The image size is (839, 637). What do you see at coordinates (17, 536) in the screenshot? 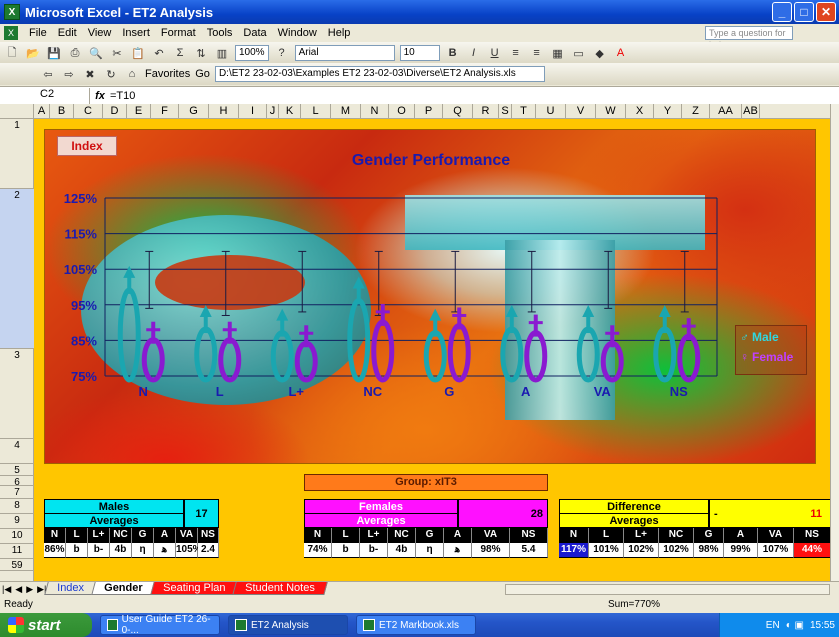
I see `row-header-10: 10` at bounding box center [17, 536].